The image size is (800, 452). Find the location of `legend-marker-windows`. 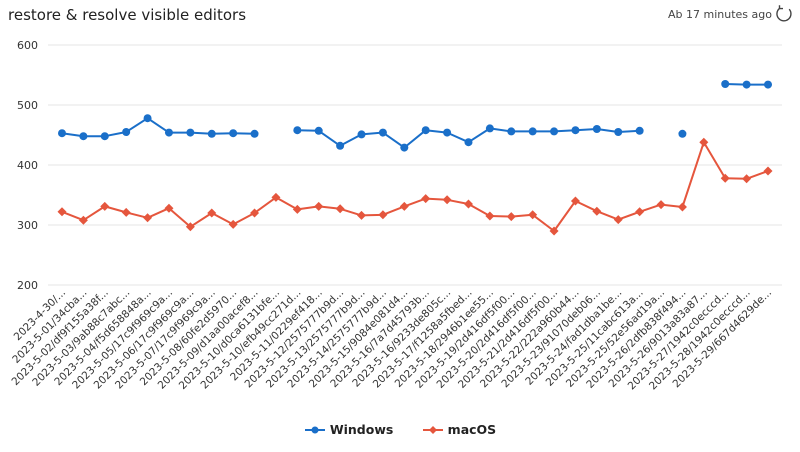

legend-marker-windows is located at coordinates (314, 429).